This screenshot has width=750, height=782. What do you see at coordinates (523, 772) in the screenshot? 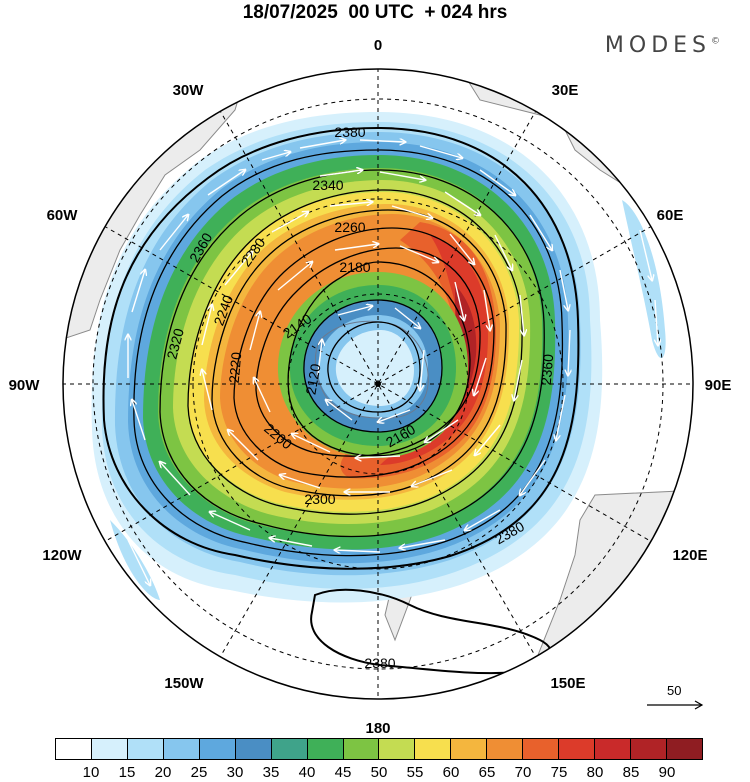
I see `colorbar-tick-label: 70` at bounding box center [523, 772].